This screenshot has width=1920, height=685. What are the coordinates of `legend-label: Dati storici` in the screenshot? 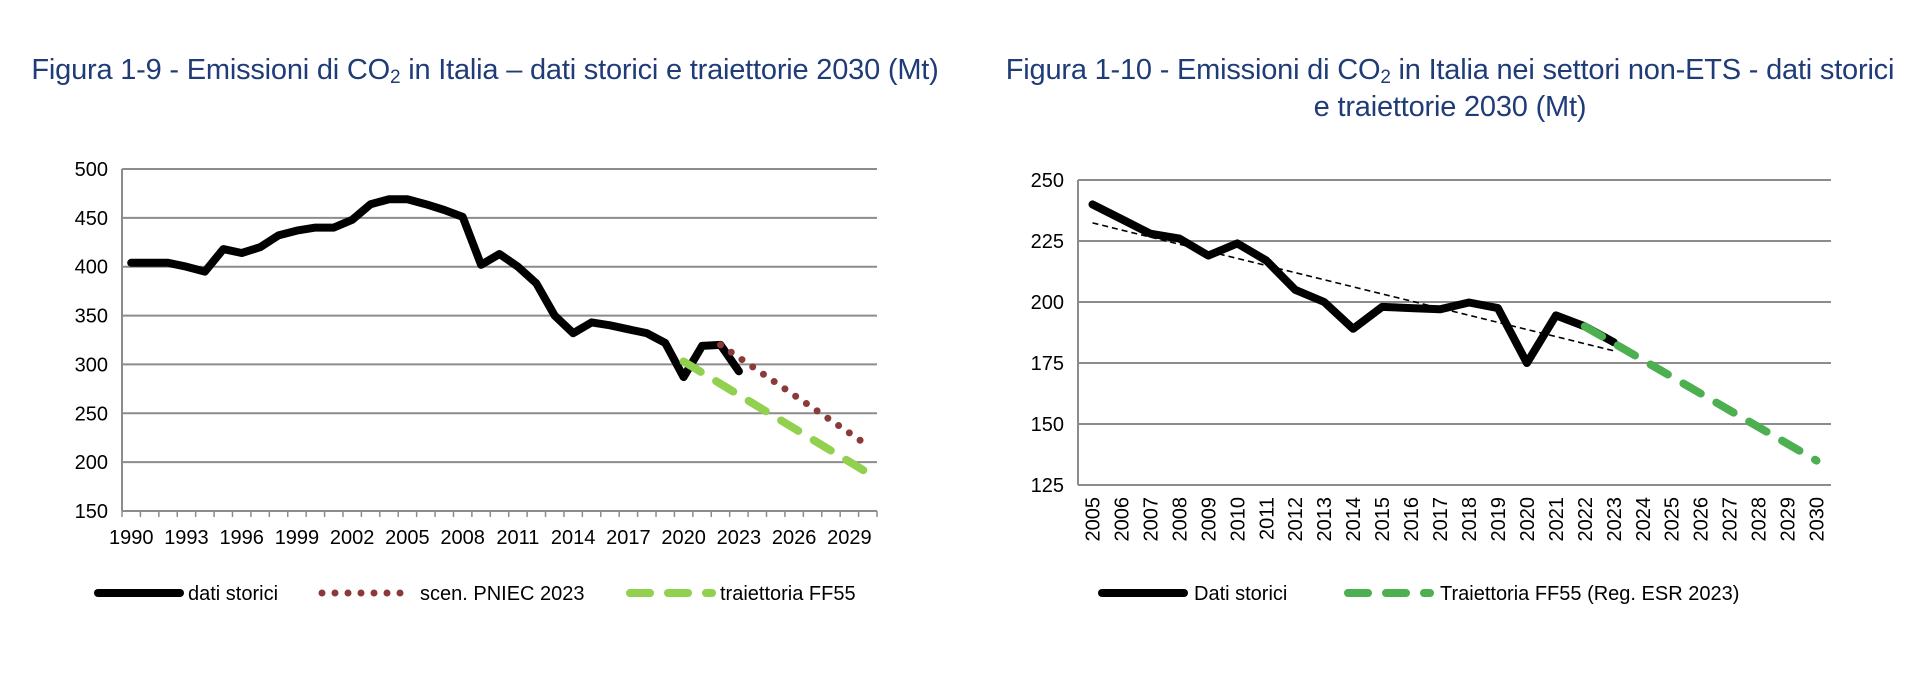 It's located at (1240, 594).